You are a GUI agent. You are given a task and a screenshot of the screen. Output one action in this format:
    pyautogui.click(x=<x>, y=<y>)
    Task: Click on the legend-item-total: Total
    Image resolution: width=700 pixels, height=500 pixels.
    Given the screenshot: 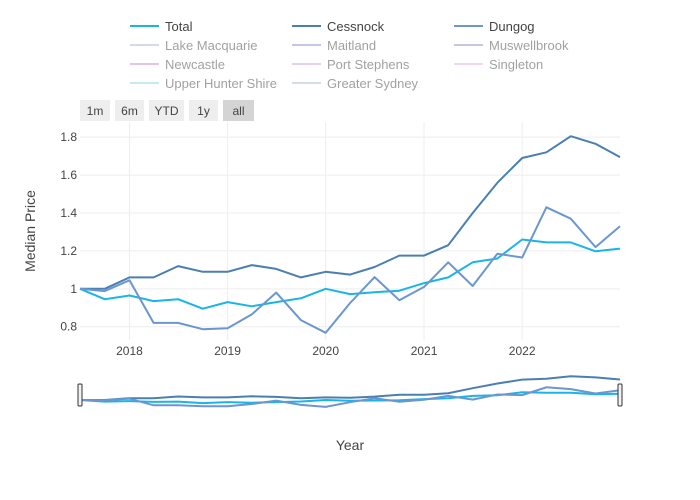 What is the action you would take?
    pyautogui.click(x=161, y=26)
    